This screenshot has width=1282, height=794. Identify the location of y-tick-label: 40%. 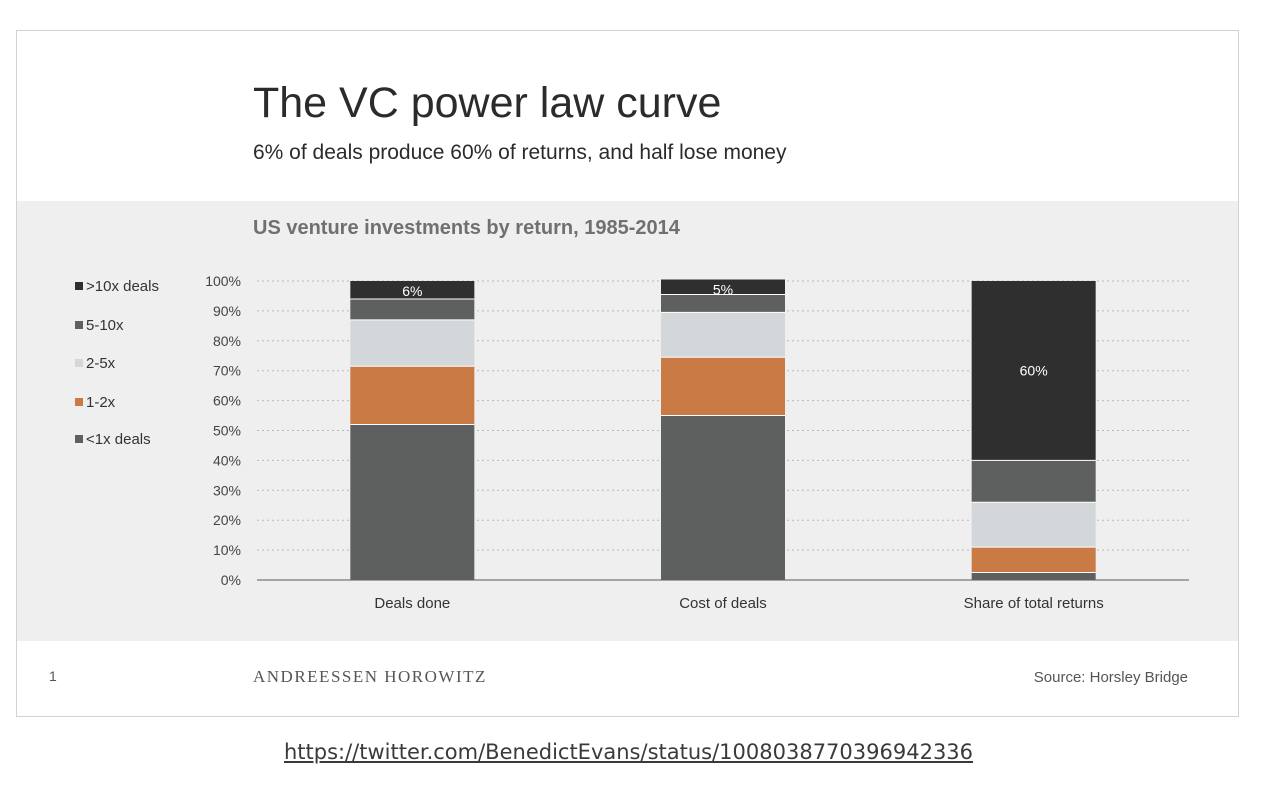
(227, 460).